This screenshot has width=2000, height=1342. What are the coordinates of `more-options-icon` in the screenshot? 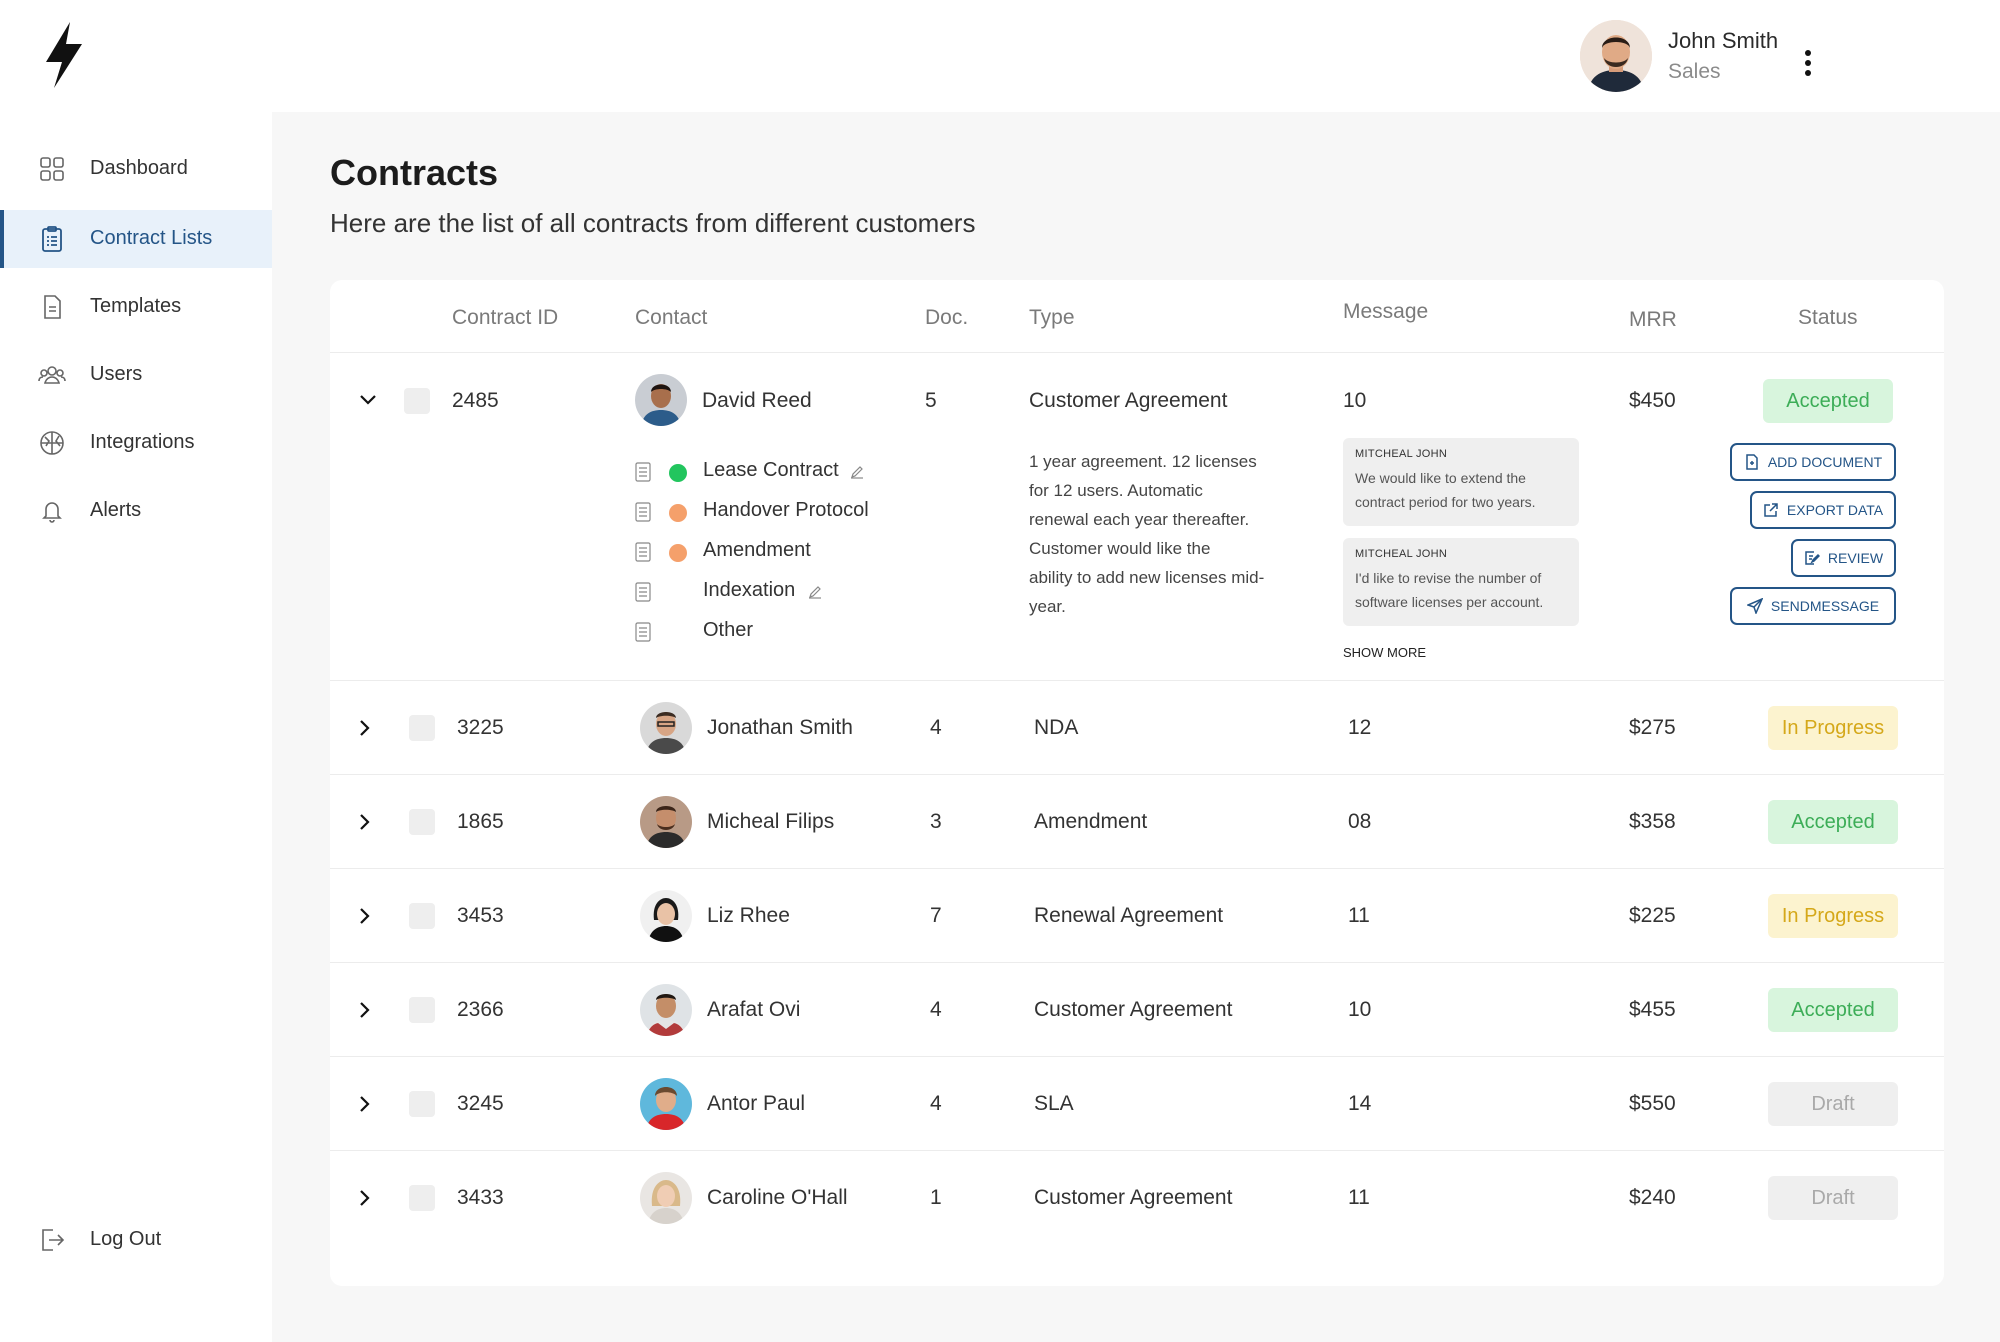 It's located at (1808, 64).